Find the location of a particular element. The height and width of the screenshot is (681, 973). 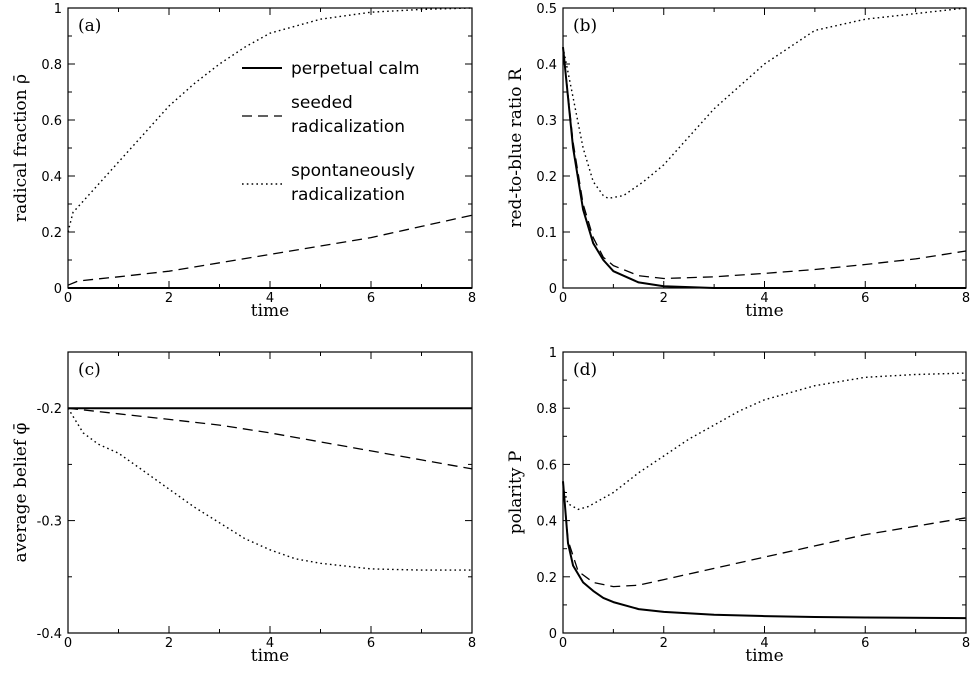

panel-label: (a) is located at coordinates (89, 26).